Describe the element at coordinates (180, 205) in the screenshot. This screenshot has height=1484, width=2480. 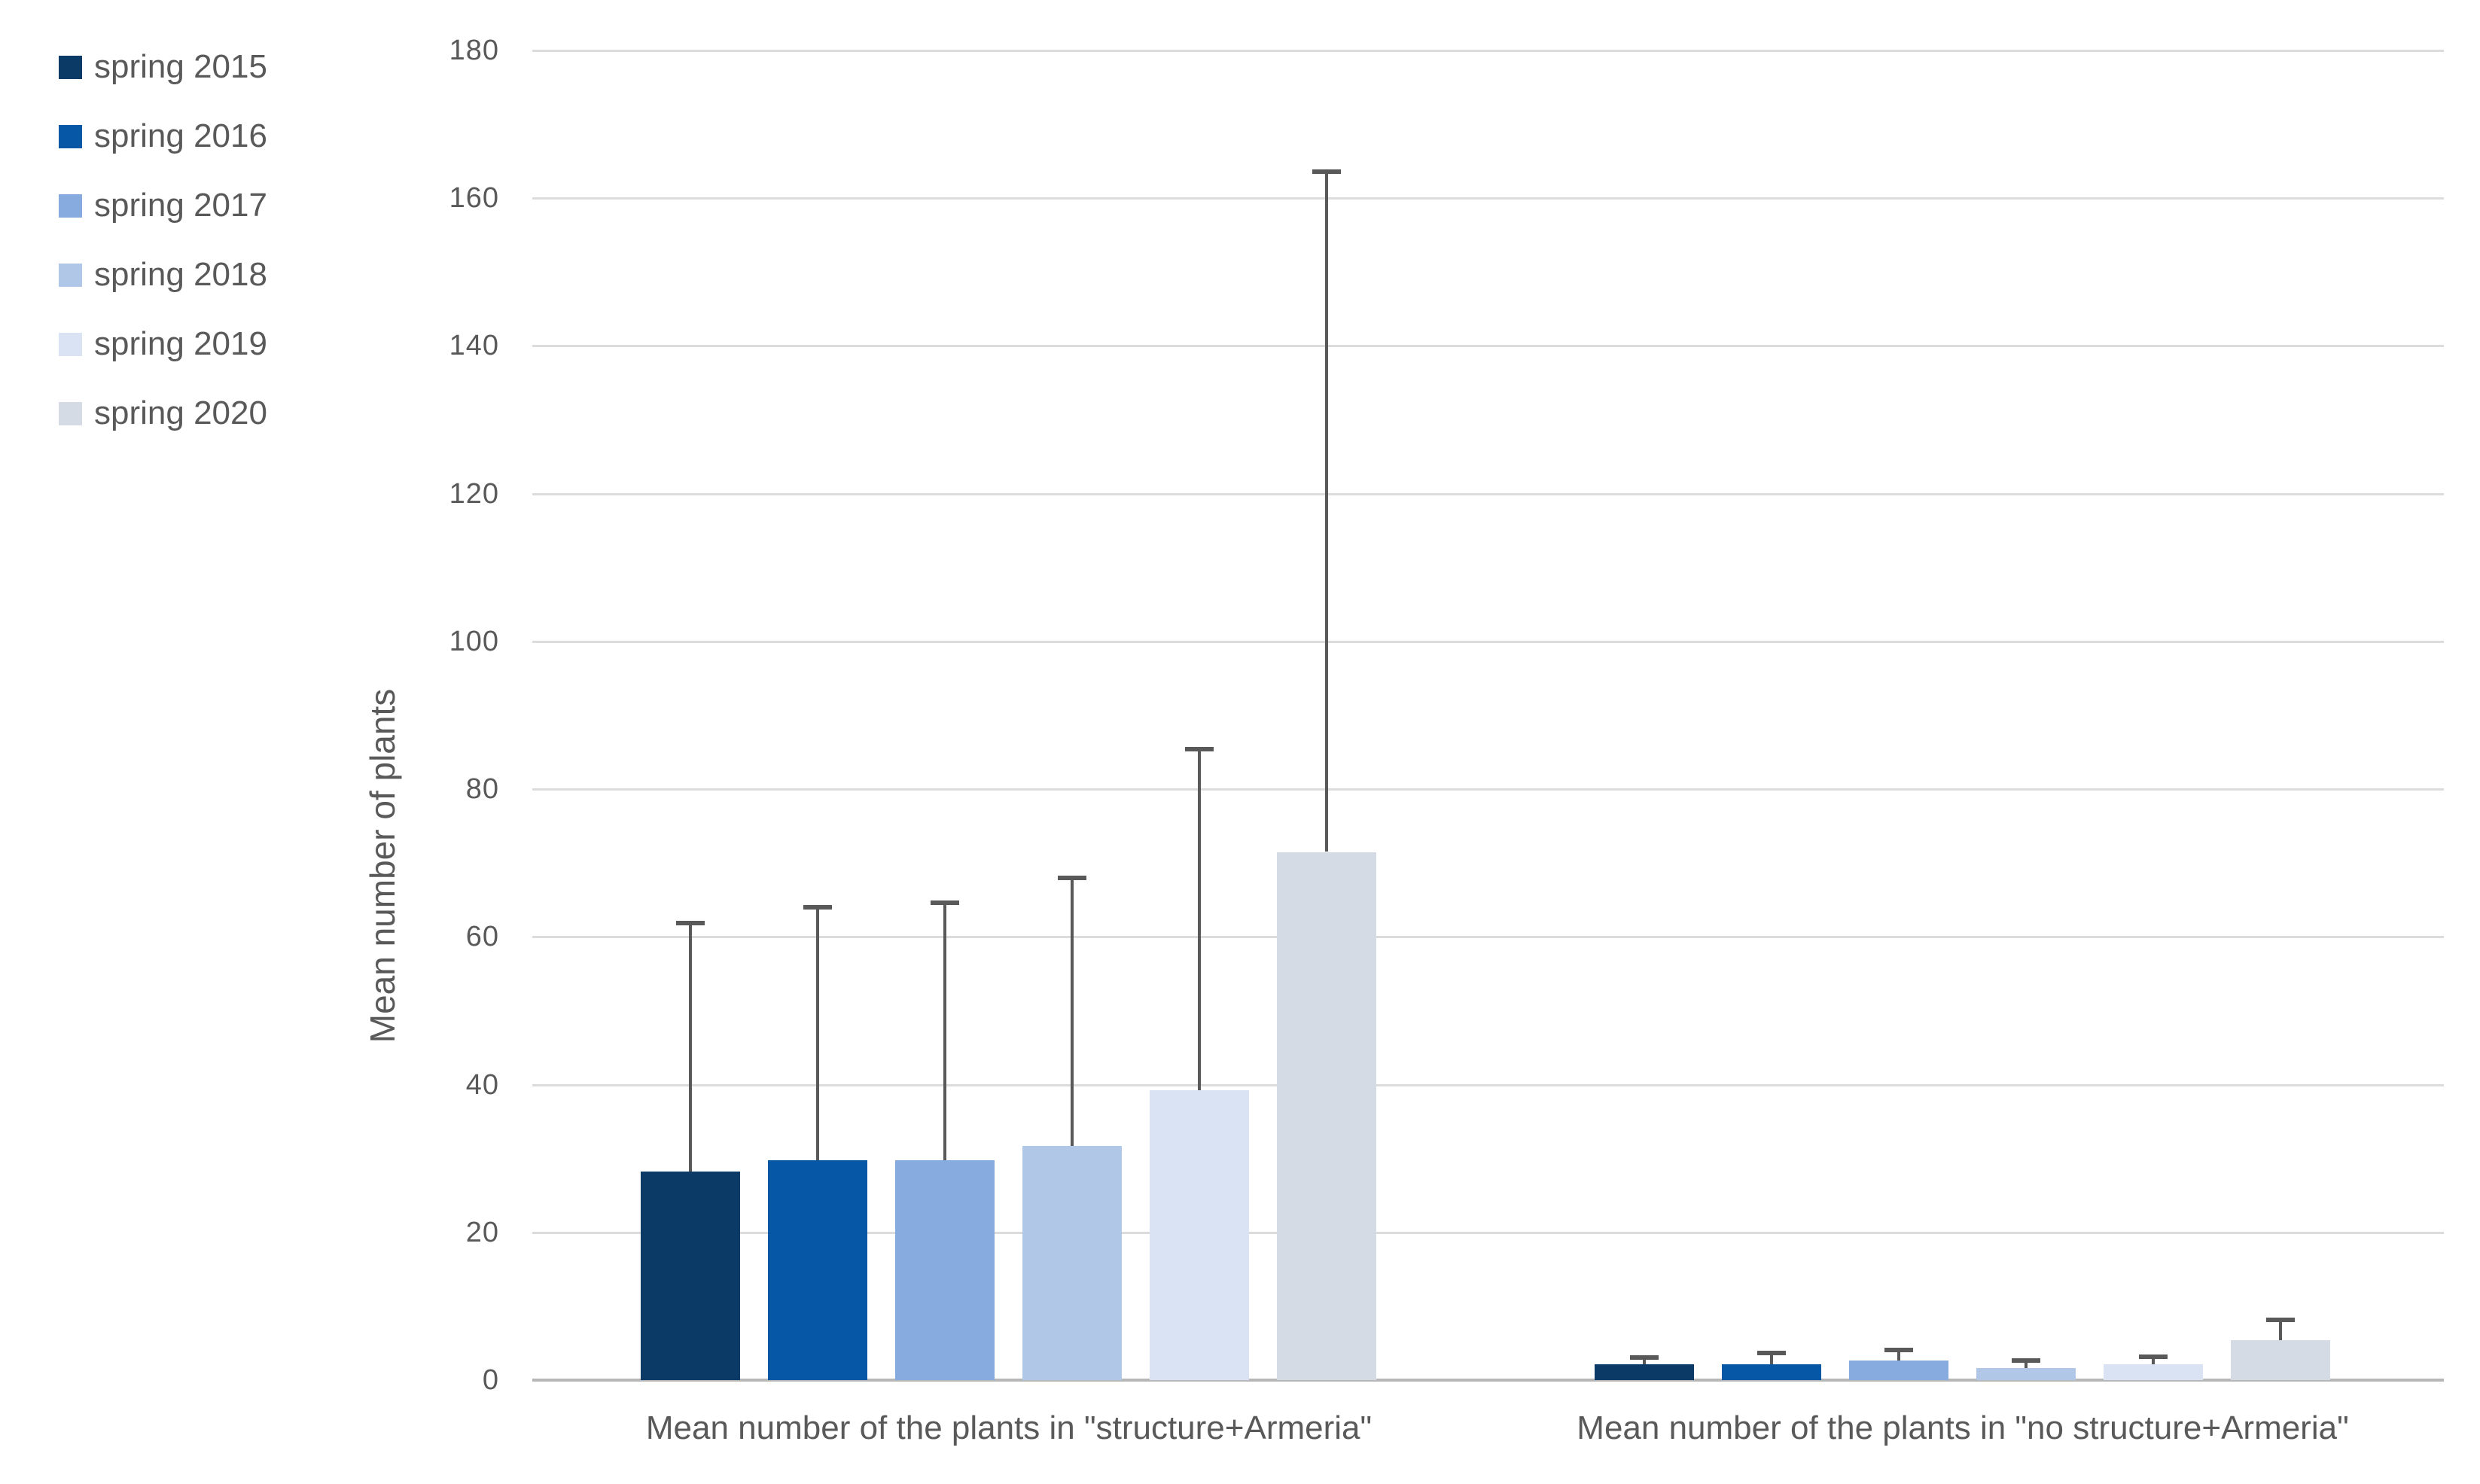
I see `legend-item-label: spring 2017` at that location.